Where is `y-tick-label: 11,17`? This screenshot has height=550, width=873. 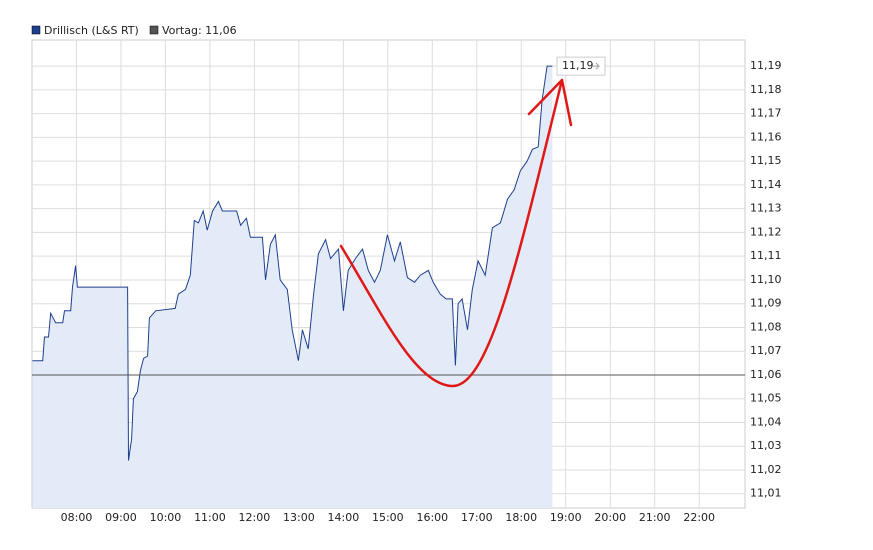 y-tick-label: 11,17 is located at coordinates (766, 113).